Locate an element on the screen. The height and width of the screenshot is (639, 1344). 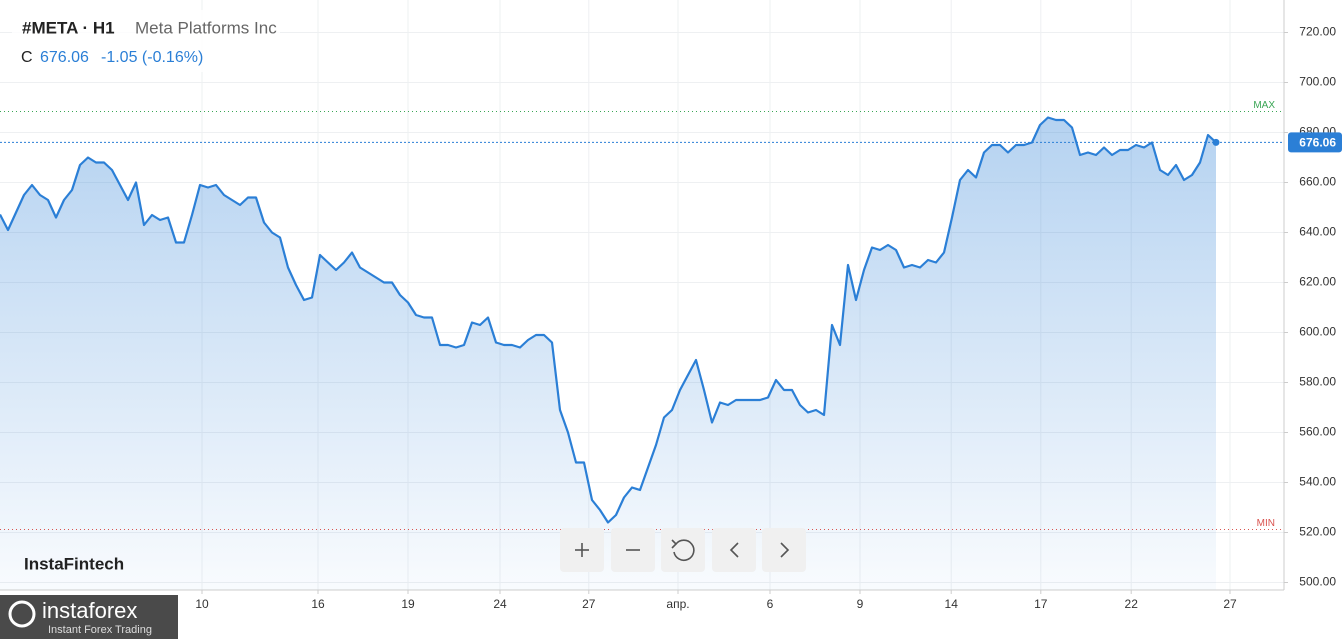
y-tick-label: 580.00 is located at coordinates (1317, 382).